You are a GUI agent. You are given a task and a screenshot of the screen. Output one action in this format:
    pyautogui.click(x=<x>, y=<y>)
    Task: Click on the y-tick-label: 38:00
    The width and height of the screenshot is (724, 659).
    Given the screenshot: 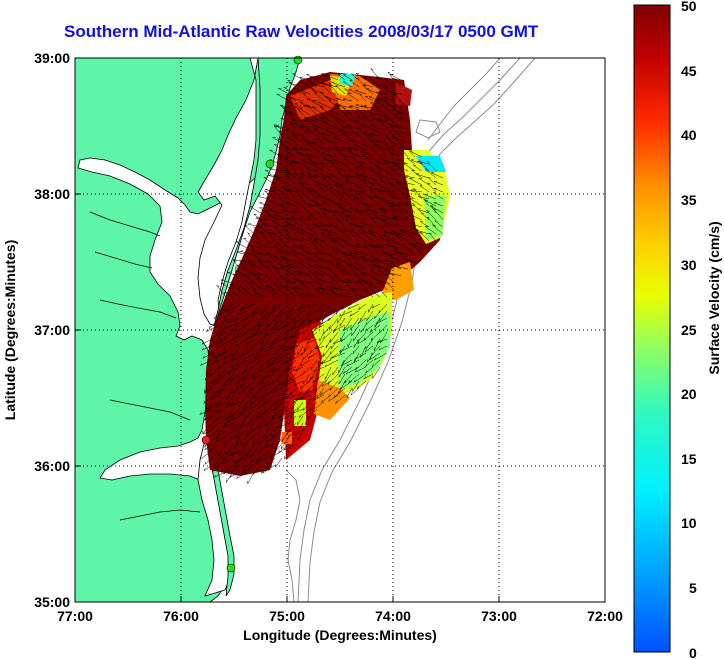 What is the action you would take?
    pyautogui.click(x=52, y=194)
    